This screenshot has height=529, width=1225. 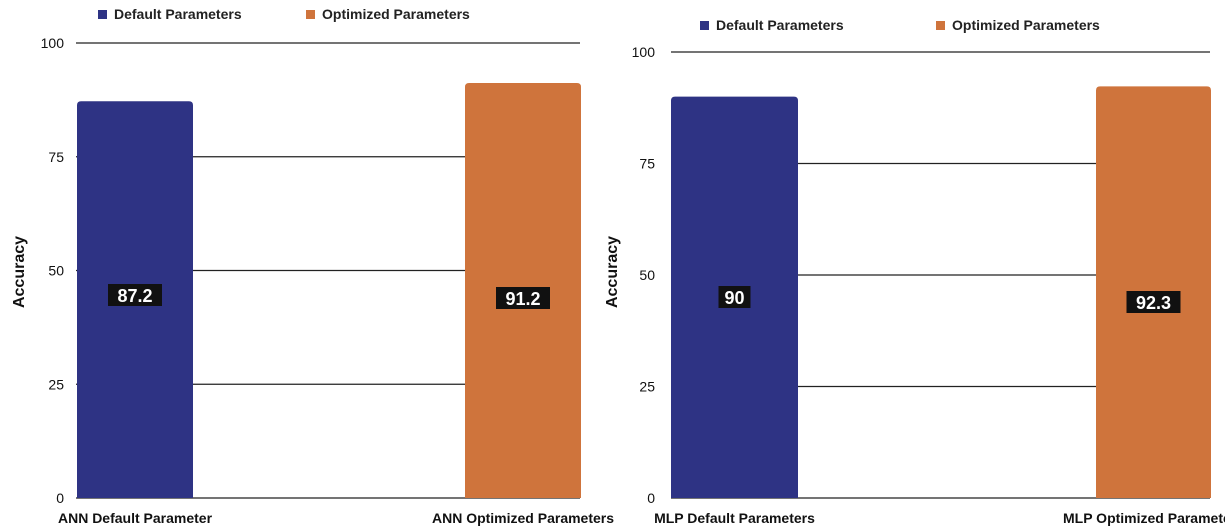 I want to click on x-category-label: ANN Default Parameter, so click(x=135, y=518).